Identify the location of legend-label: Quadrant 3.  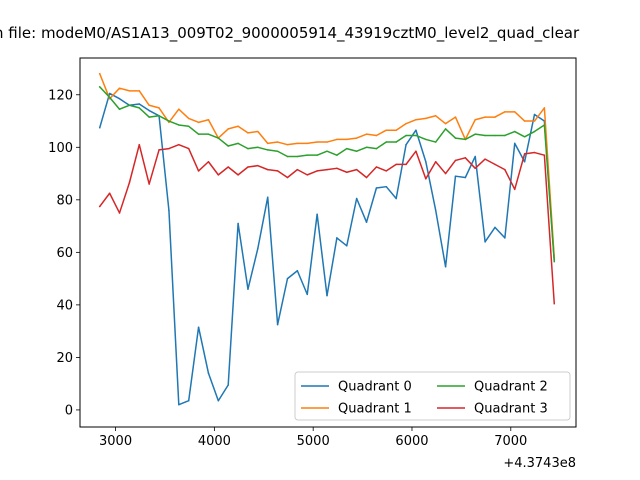
(511, 409).